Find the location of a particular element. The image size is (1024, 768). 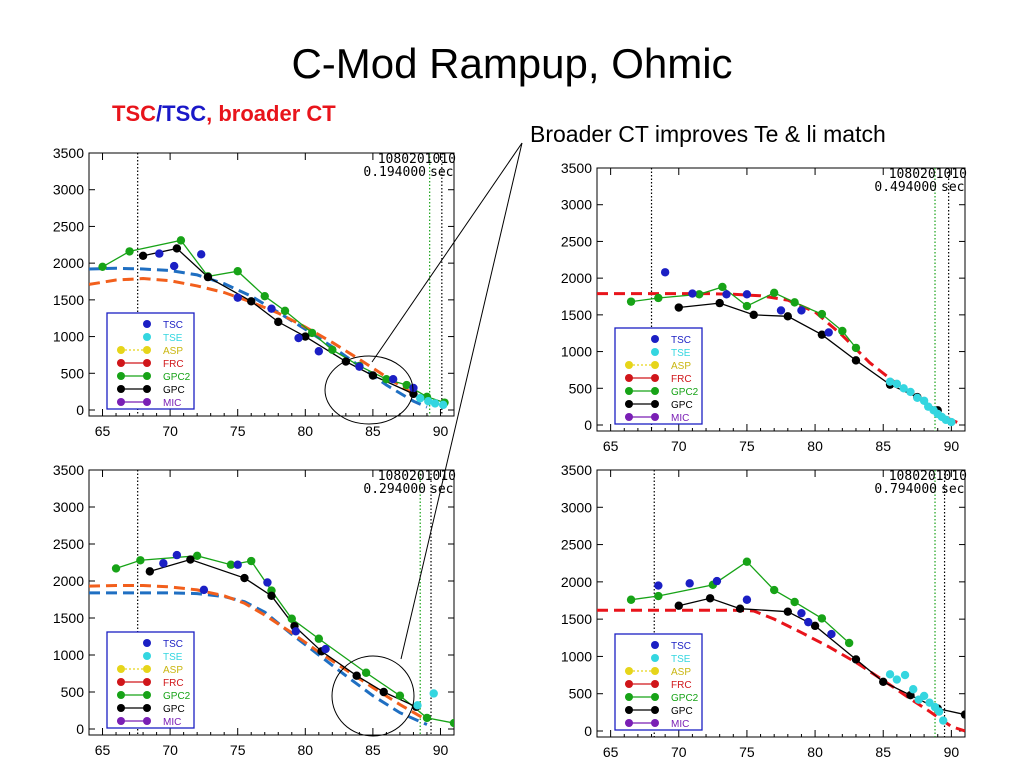

plot-area is located at coordinates (269, 284).